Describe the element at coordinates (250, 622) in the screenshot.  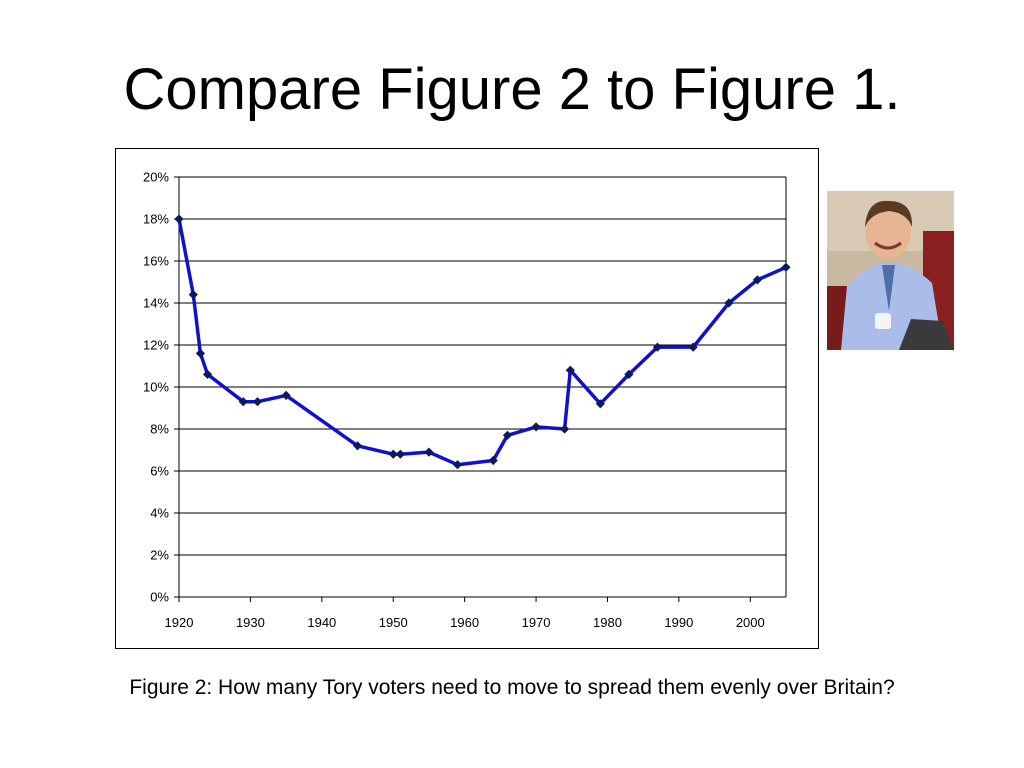
I see `x-tick-label: 1930` at that location.